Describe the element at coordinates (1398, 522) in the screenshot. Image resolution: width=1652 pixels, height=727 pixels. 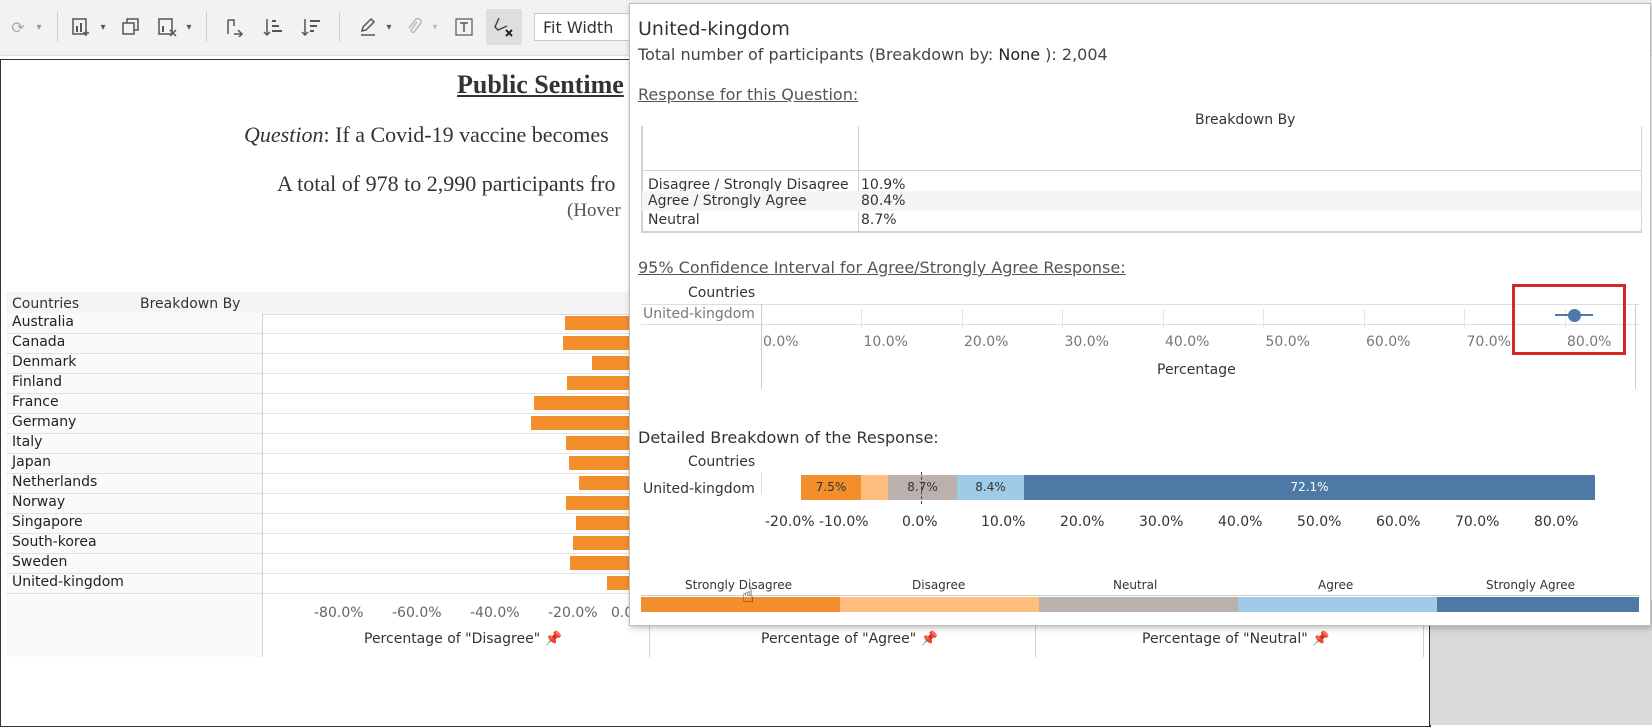
I see `detail-tick-label: 60.0%` at that location.